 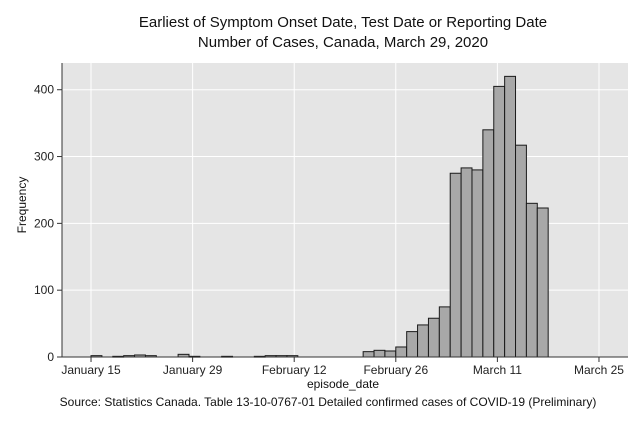 I want to click on chart-subtitle: Number of Cases, Canada, March 29, 2020, so click(x=343, y=42).